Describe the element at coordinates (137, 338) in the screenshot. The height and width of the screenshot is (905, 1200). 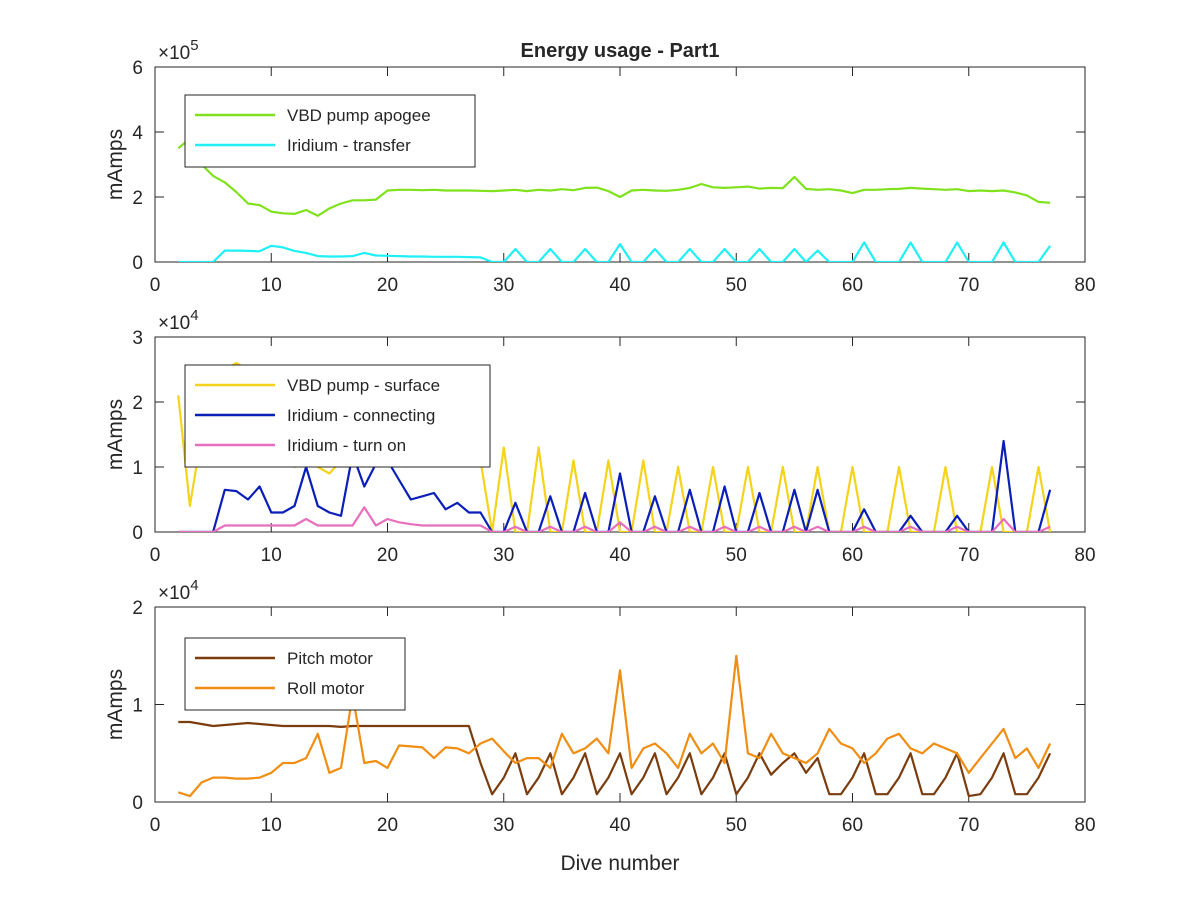
I see `y-tick-label: 3` at that location.